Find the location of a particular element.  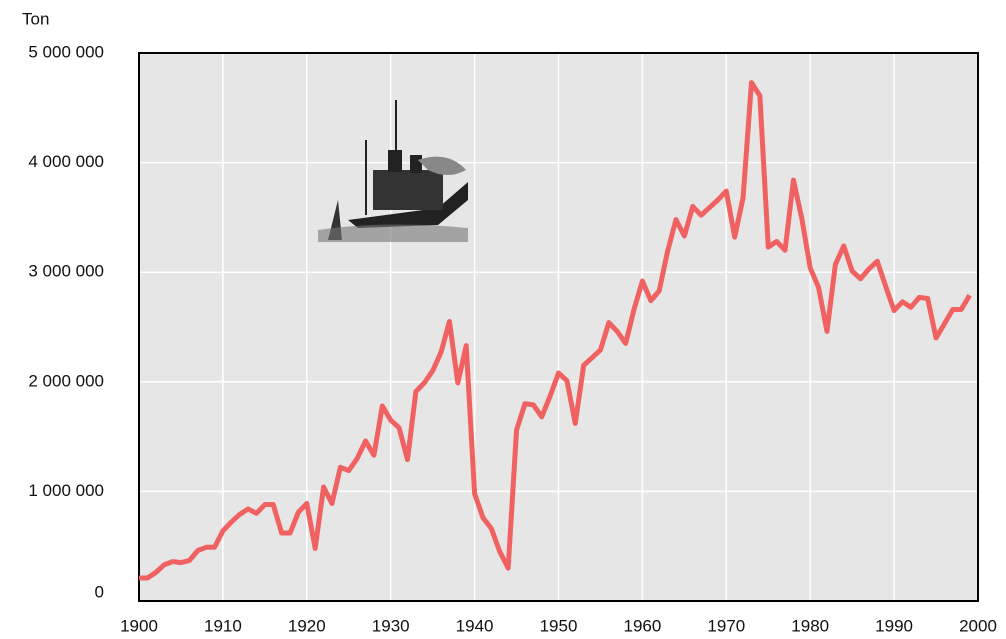

y-tick-label: 2 000 000 is located at coordinates (66, 380).